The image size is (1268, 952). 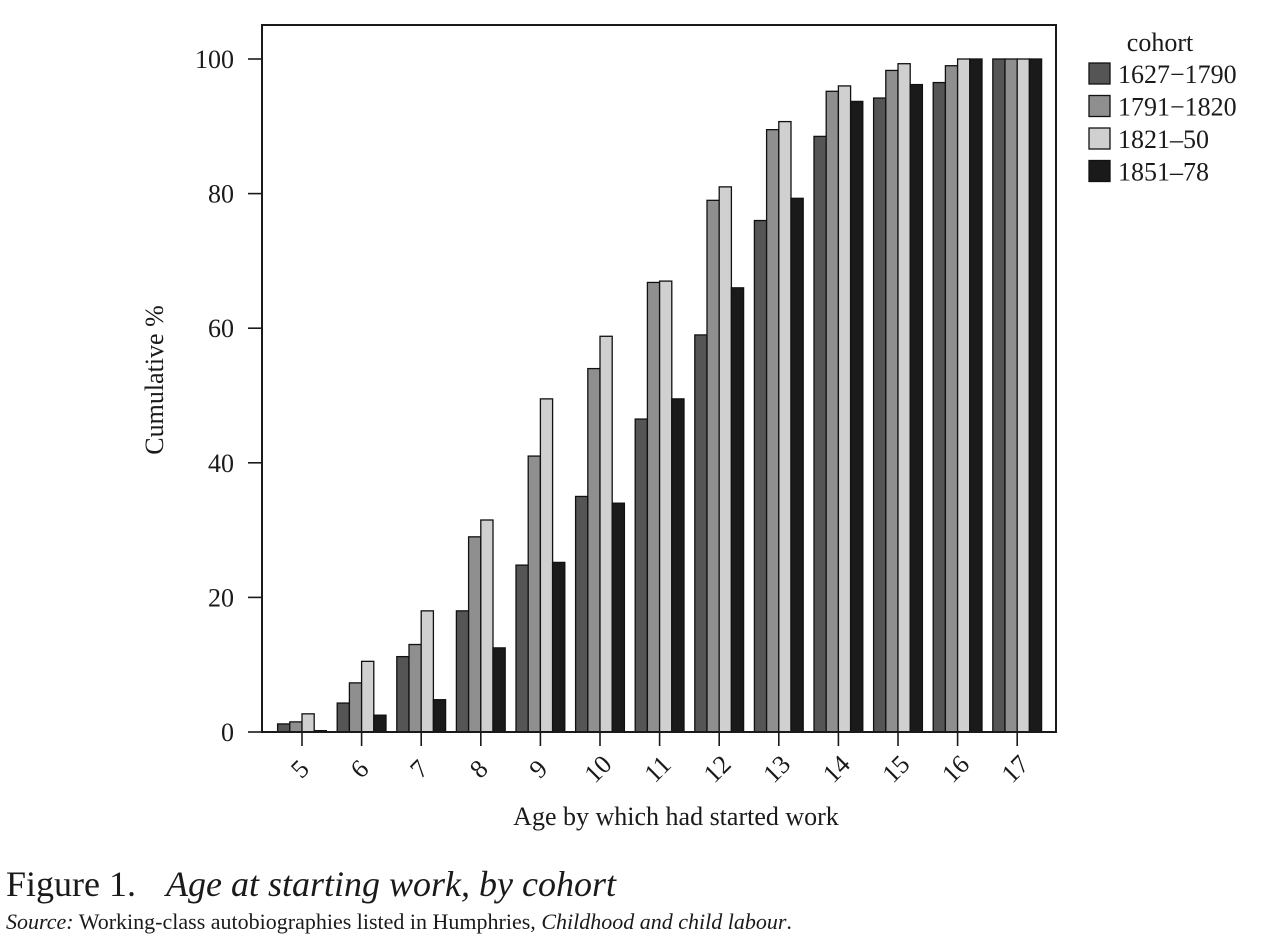 I want to click on legend-title: cohort, so click(x=1160, y=42).